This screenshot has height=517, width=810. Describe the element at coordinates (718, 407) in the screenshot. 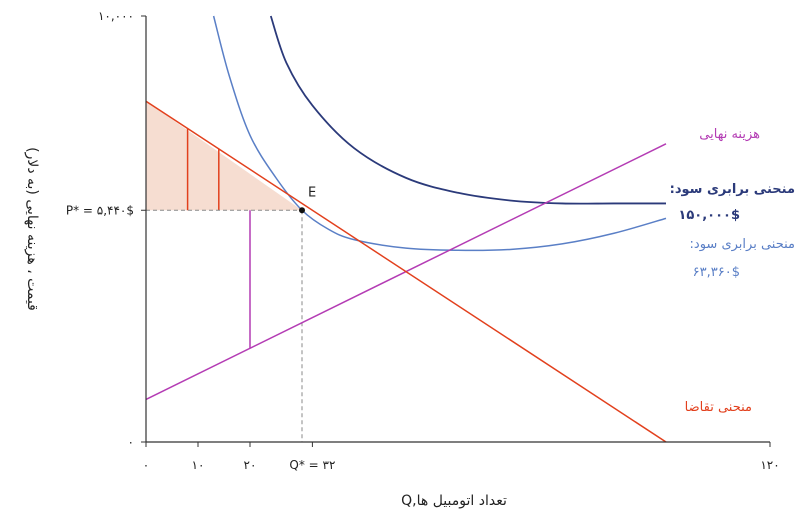

I see `demand-label: منحنی تقاضا` at that location.